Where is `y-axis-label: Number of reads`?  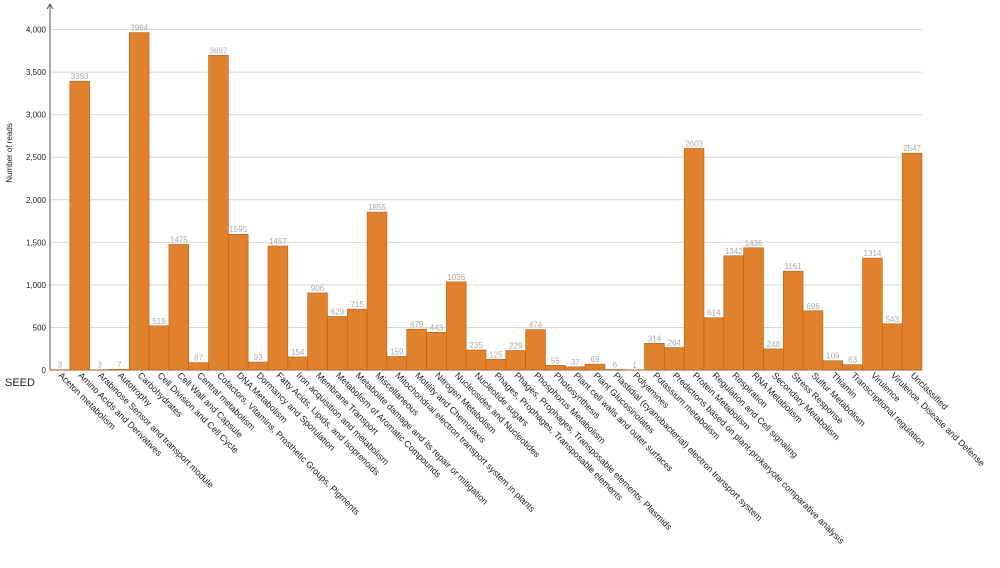 y-axis-label: Number of reads is located at coordinates (9, 153).